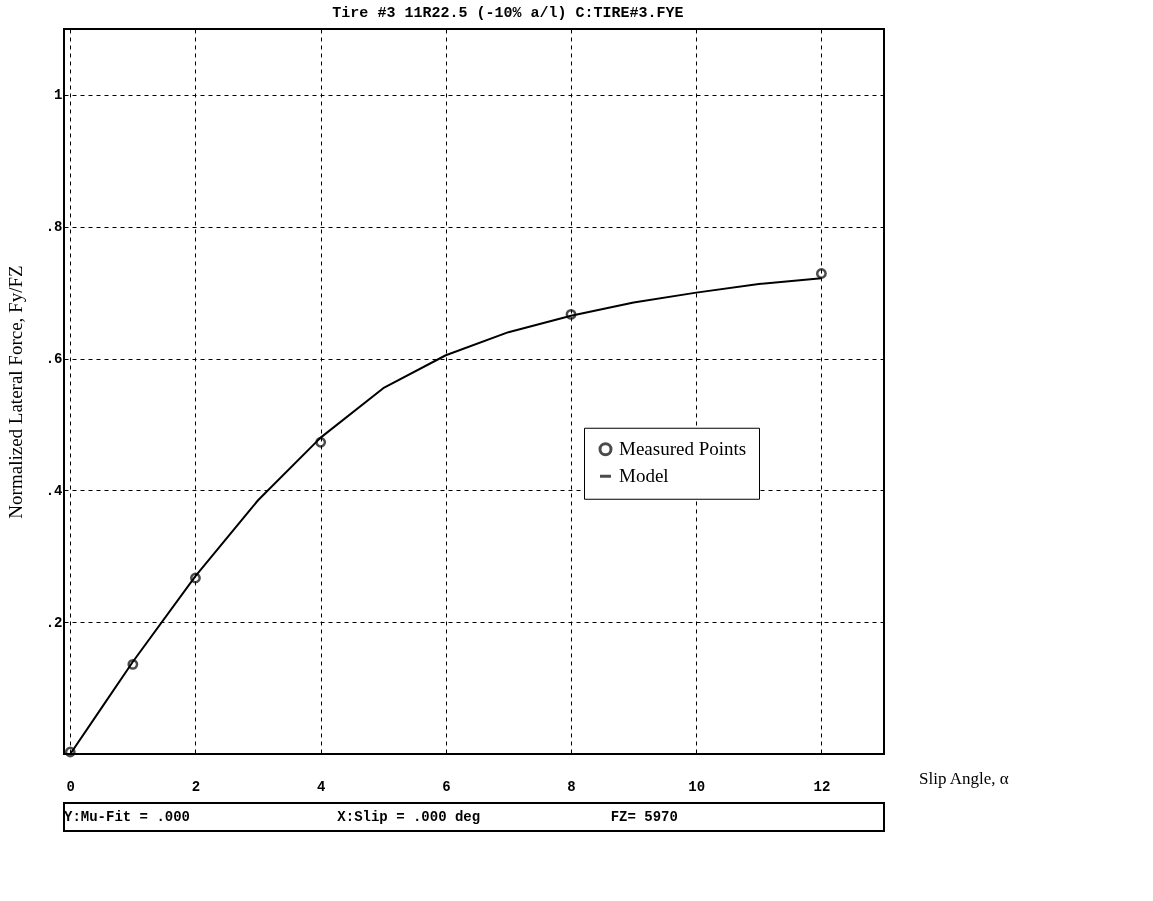  Describe the element at coordinates (54, 622) in the screenshot. I see `y-tick-label: .2` at that location.